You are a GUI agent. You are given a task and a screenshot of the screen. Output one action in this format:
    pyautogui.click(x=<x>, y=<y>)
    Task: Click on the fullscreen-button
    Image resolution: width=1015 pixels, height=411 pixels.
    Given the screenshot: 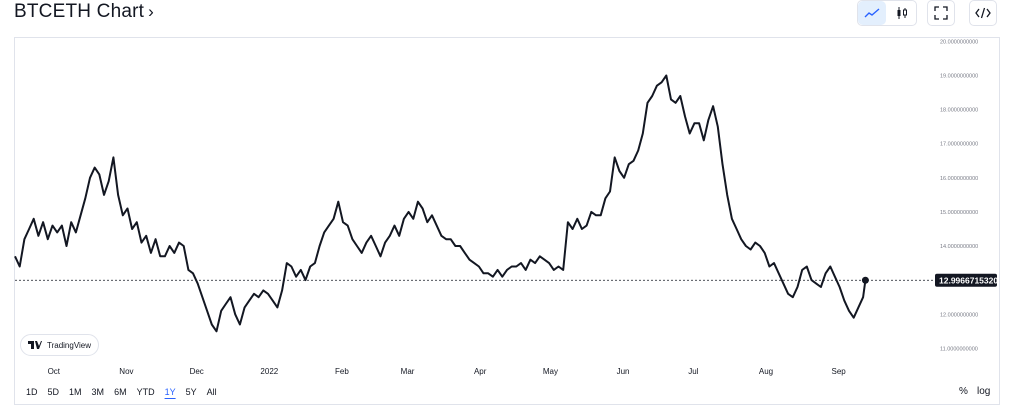 What is the action you would take?
    pyautogui.click(x=941, y=13)
    